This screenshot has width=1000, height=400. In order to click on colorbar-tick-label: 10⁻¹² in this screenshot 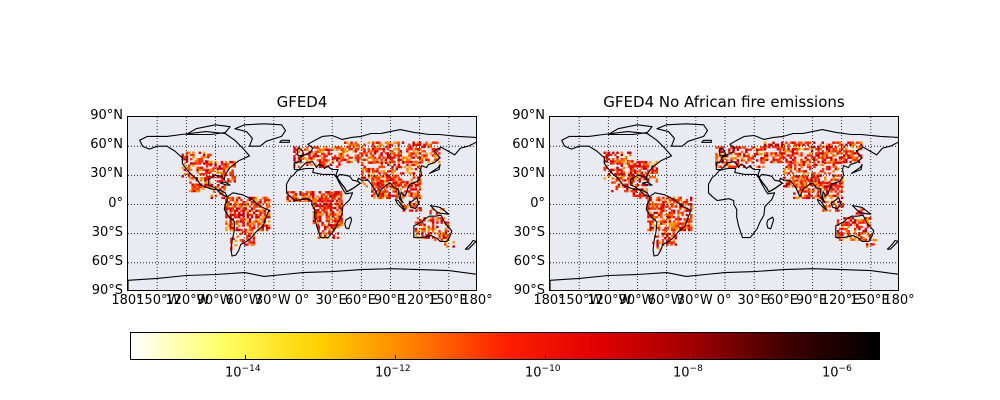, I will do `click(393, 372)`.